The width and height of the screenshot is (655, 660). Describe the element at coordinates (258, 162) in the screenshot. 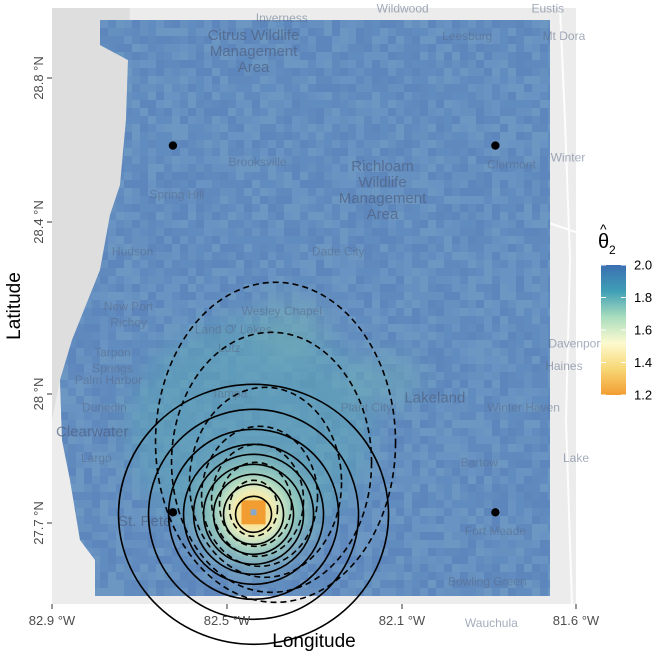

I see `place-label: Brooksville` at that location.